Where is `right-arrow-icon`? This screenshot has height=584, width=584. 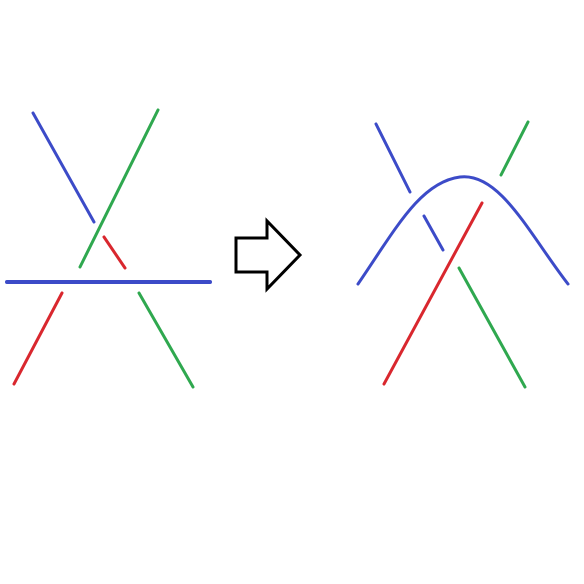 right-arrow-icon is located at coordinates (268, 255).